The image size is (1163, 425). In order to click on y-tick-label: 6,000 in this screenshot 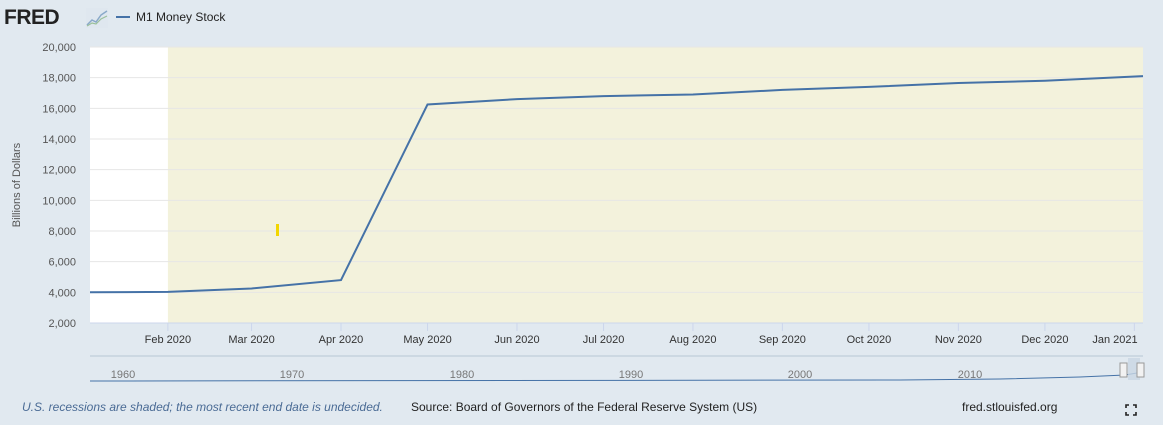, I will do `click(62, 263)`.